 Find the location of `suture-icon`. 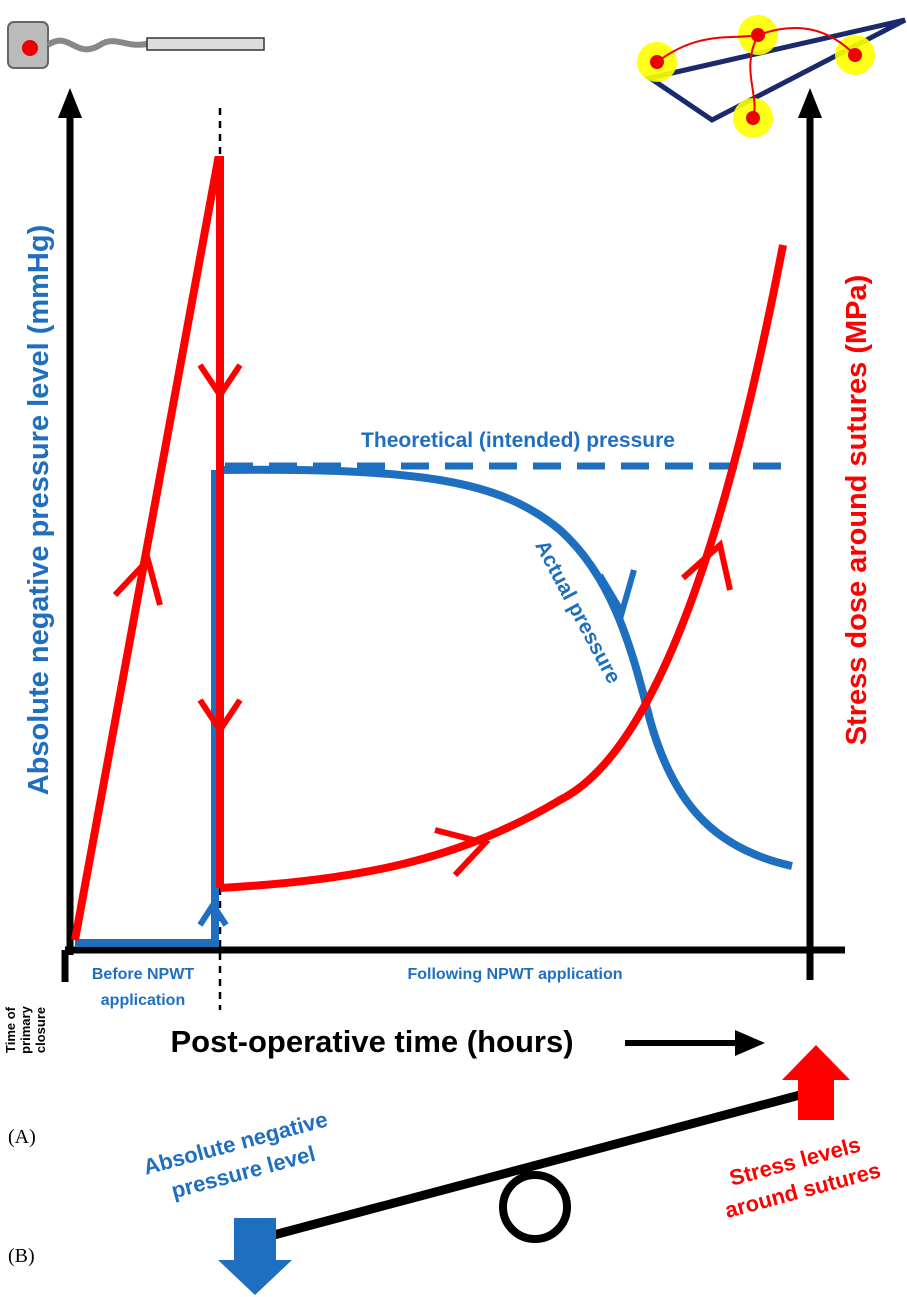

suture-icon is located at coordinates (772, 76).